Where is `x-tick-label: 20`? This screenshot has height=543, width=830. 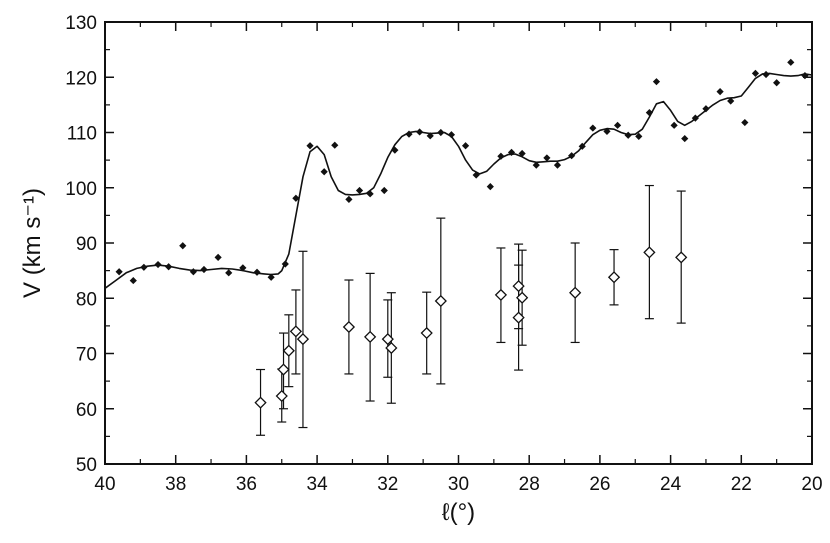 x-tick-label: 20 is located at coordinates (811, 484).